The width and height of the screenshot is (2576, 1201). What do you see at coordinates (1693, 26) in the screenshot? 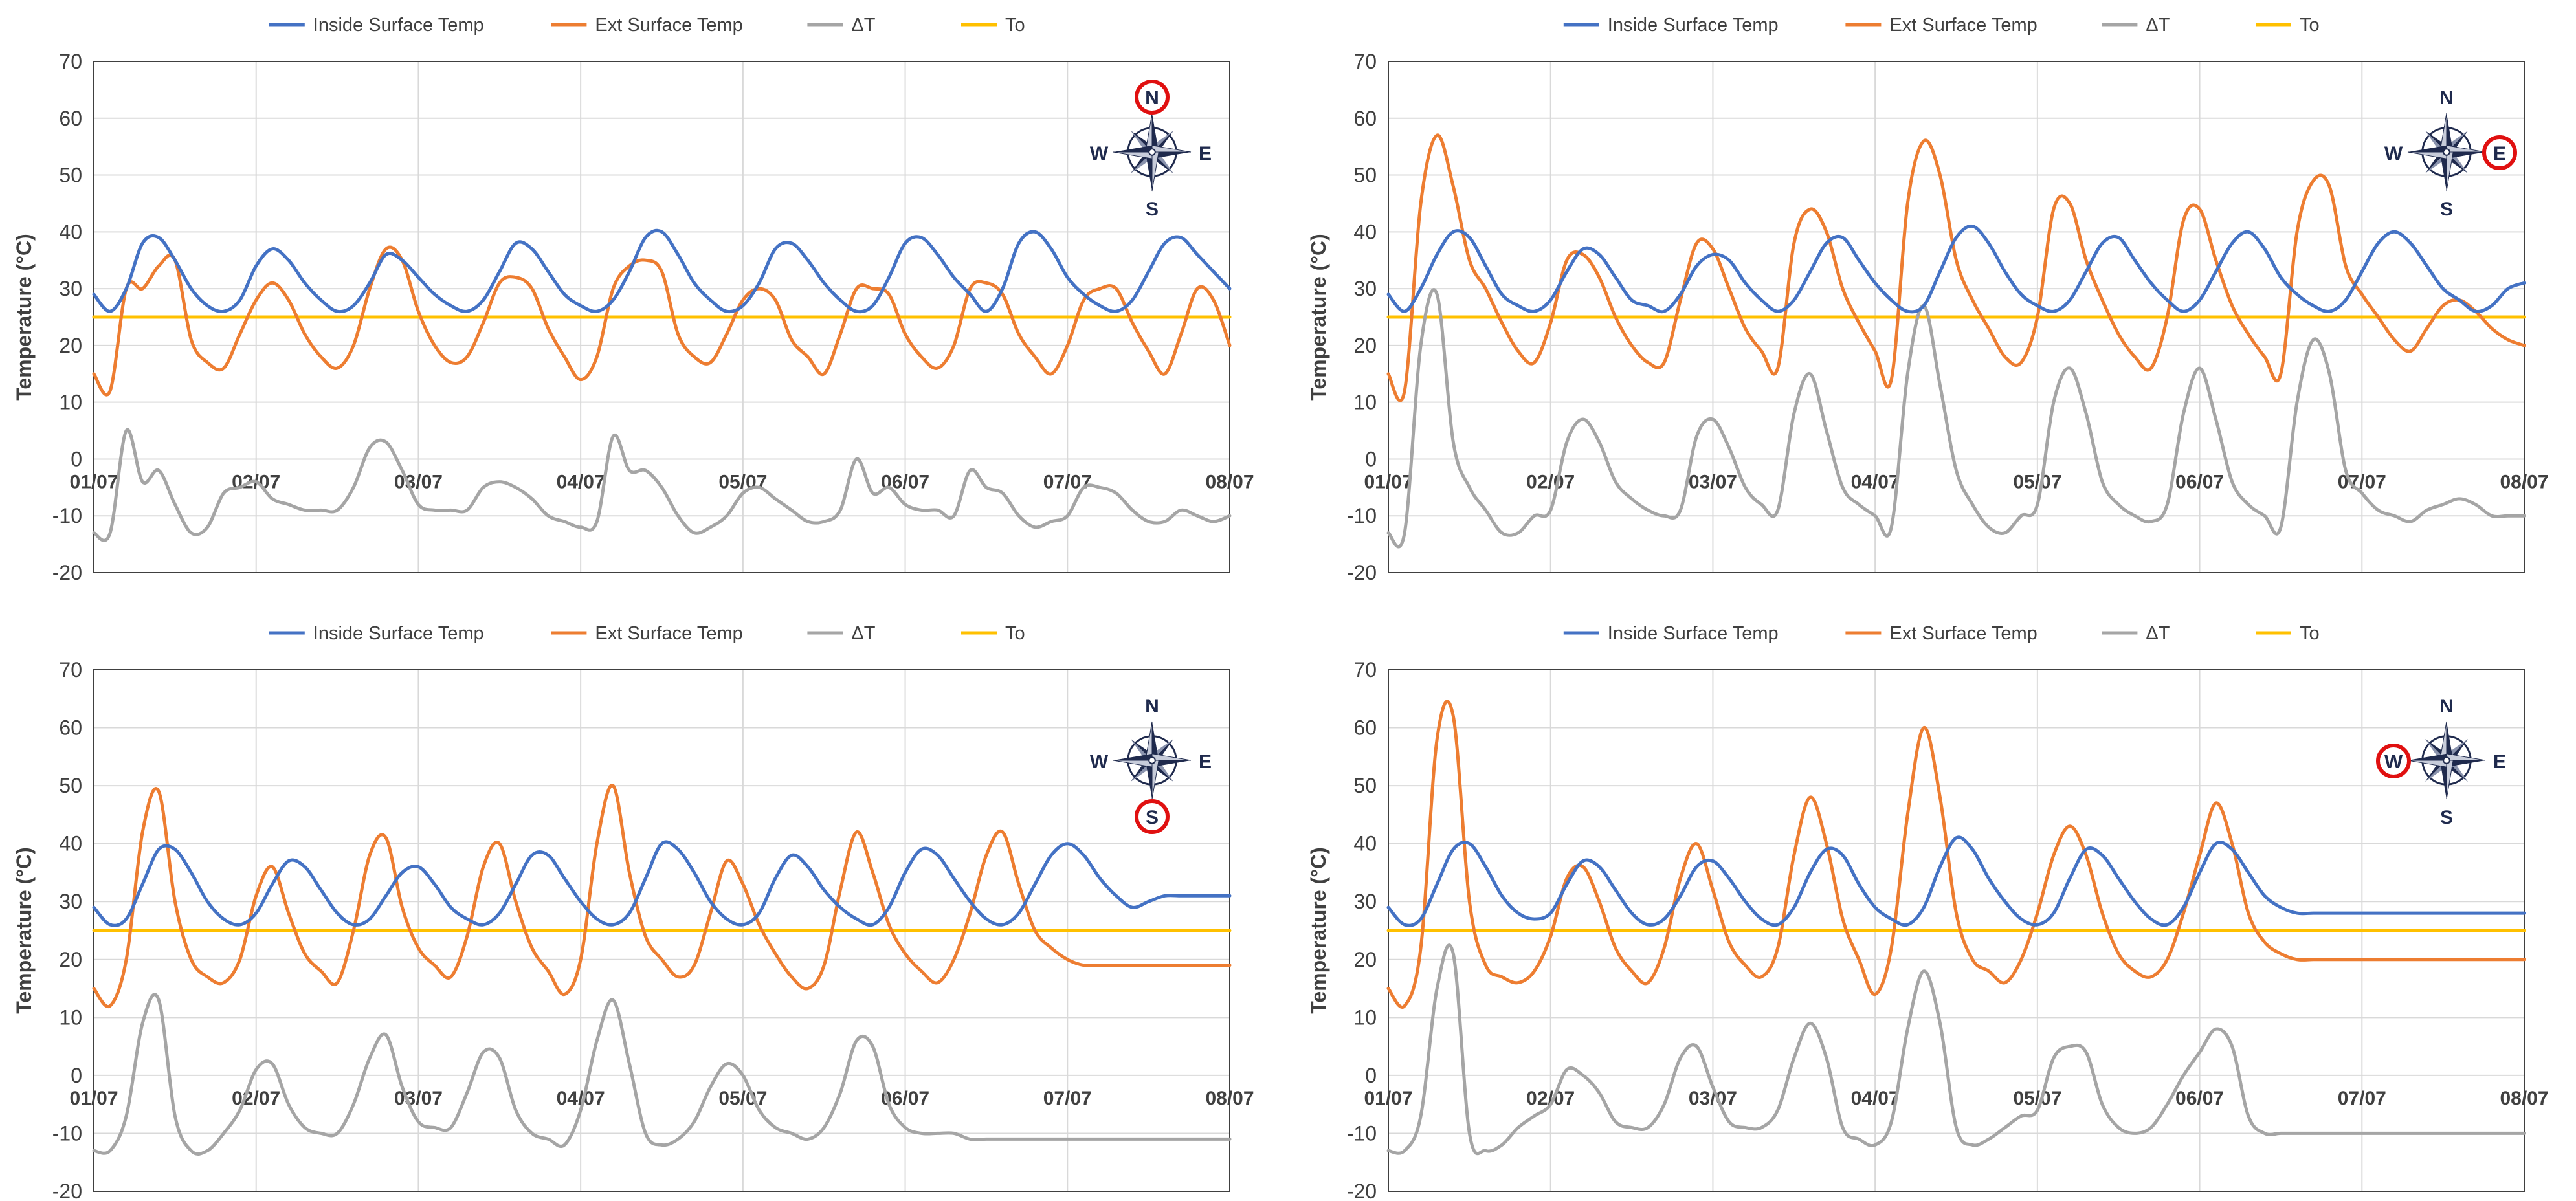
I see `legend-label: Inside Surface Temp` at bounding box center [1693, 26].